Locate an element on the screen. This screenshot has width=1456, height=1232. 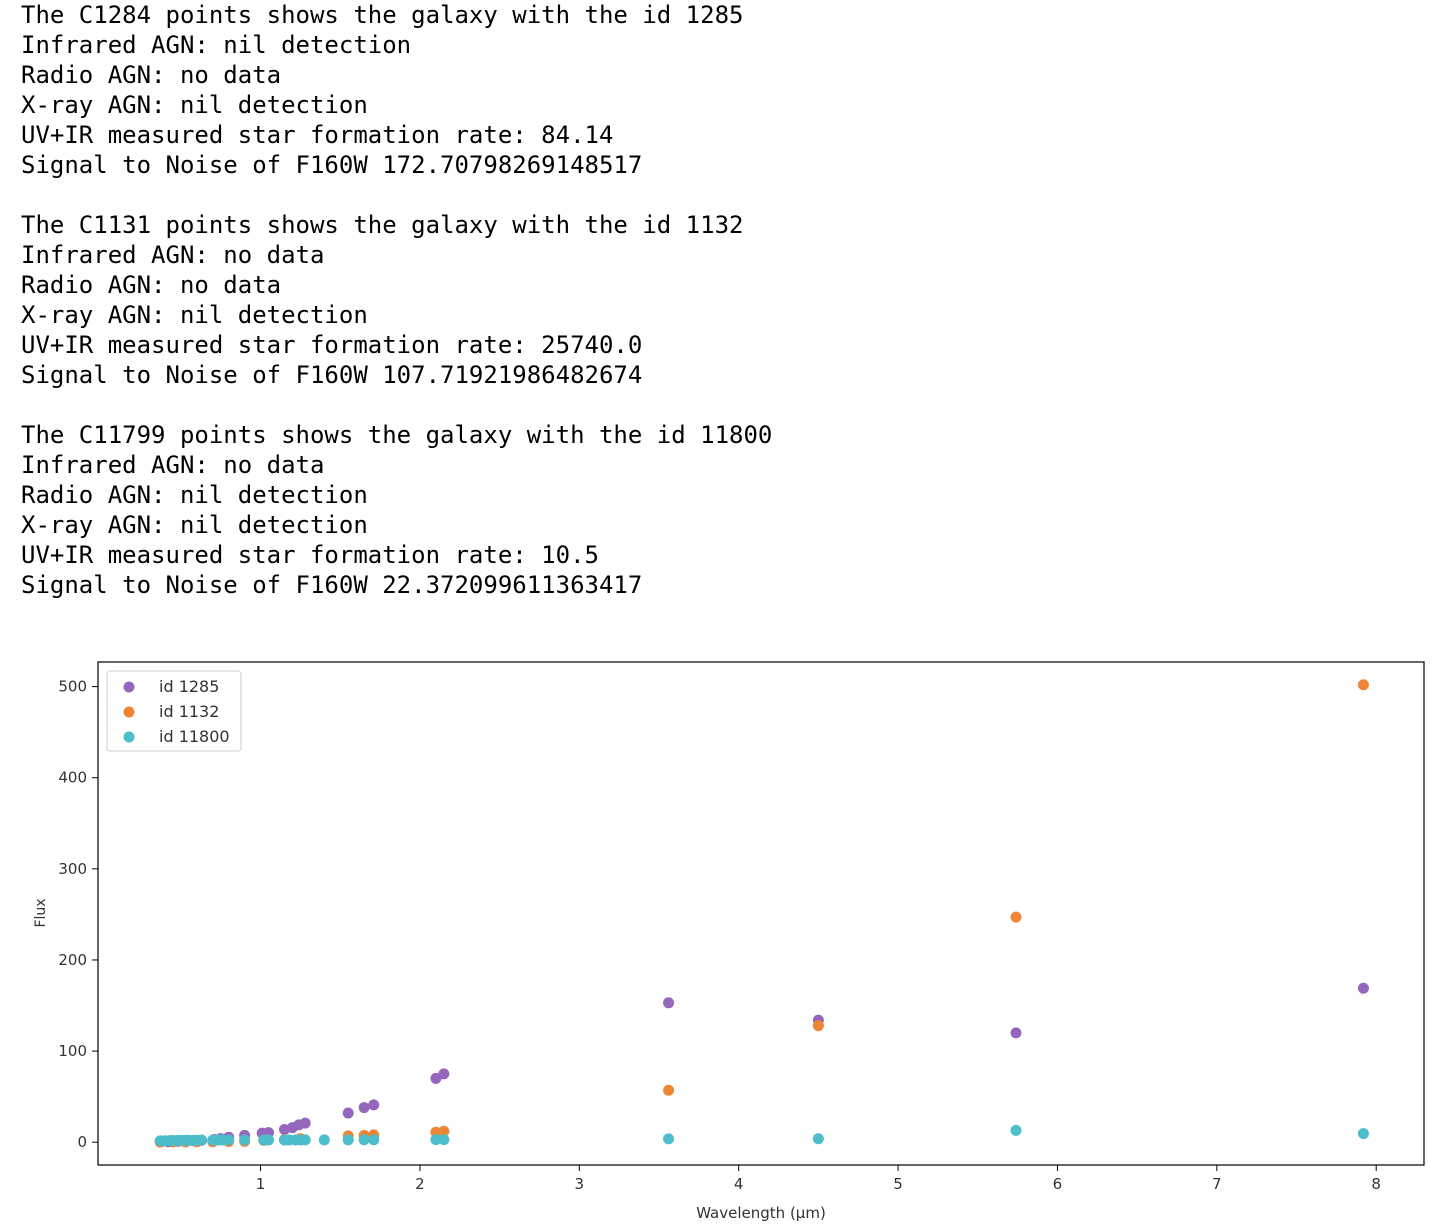
legend-label: id 1285 is located at coordinates (189, 686).